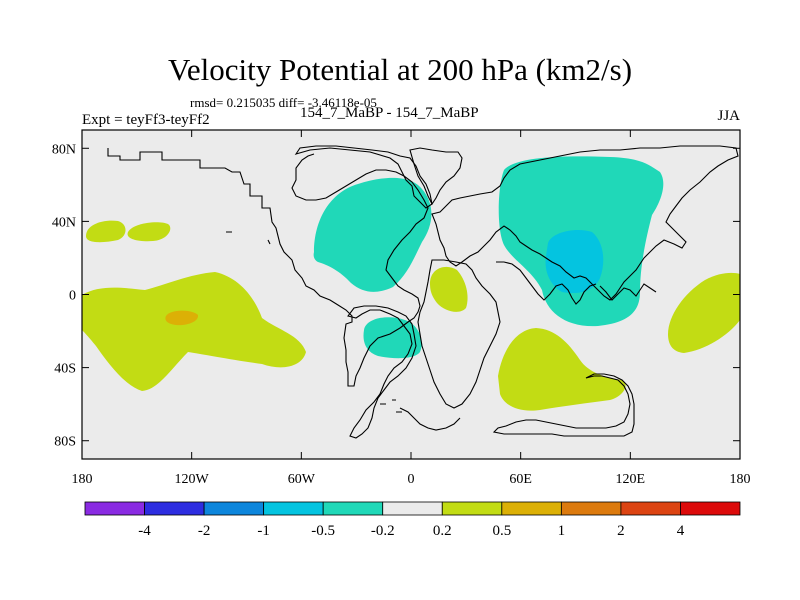 The width and height of the screenshot is (800, 600). What do you see at coordinates (411, 531) in the screenshot?
I see `colorbar-labels: -4 -2 -1 -0.5 -0.2 0.2 0.5 1 2 4` at bounding box center [411, 531].